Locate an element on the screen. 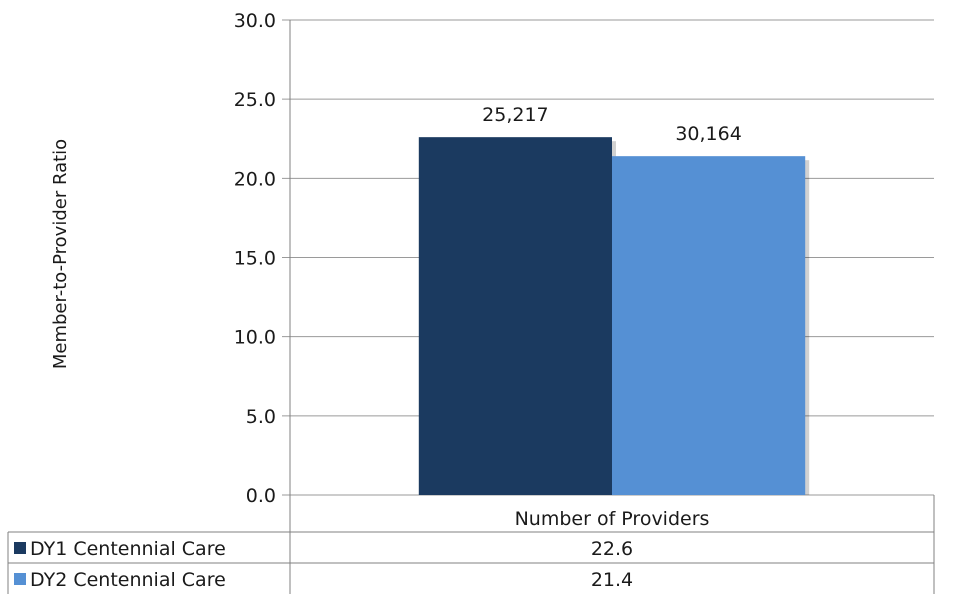 Image resolution: width=959 pixels, height=604 pixels. bar-data-label: 30,164 is located at coordinates (708, 134).